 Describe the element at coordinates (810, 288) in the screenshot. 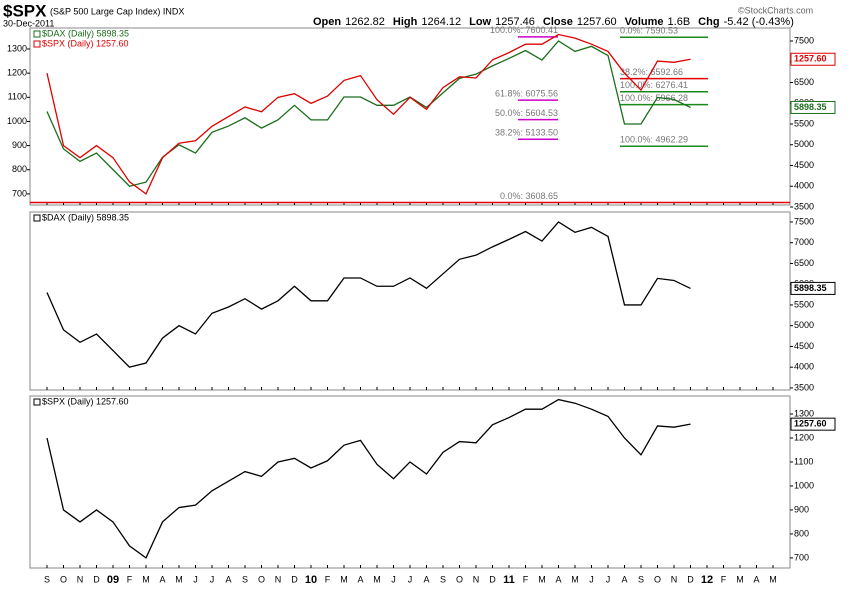

I see `last-value-label: 5898.35` at that location.